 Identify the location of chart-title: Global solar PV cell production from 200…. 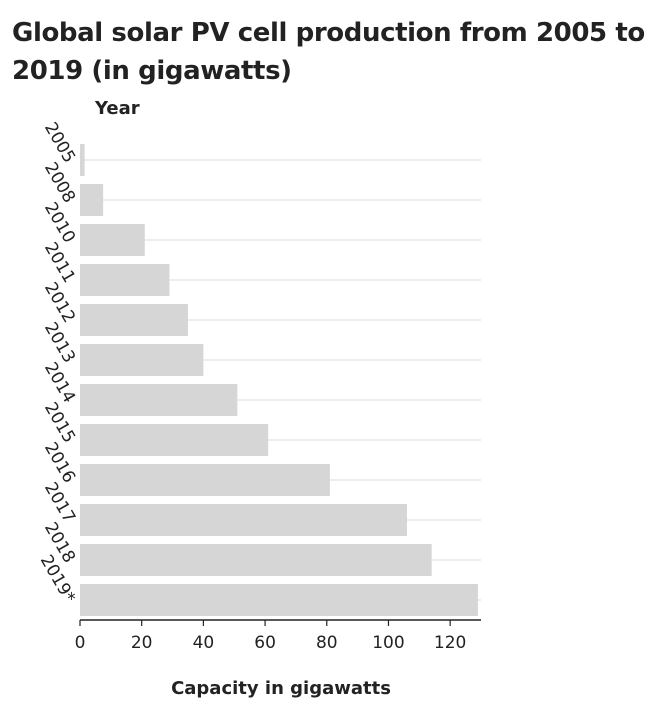
(328, 52).